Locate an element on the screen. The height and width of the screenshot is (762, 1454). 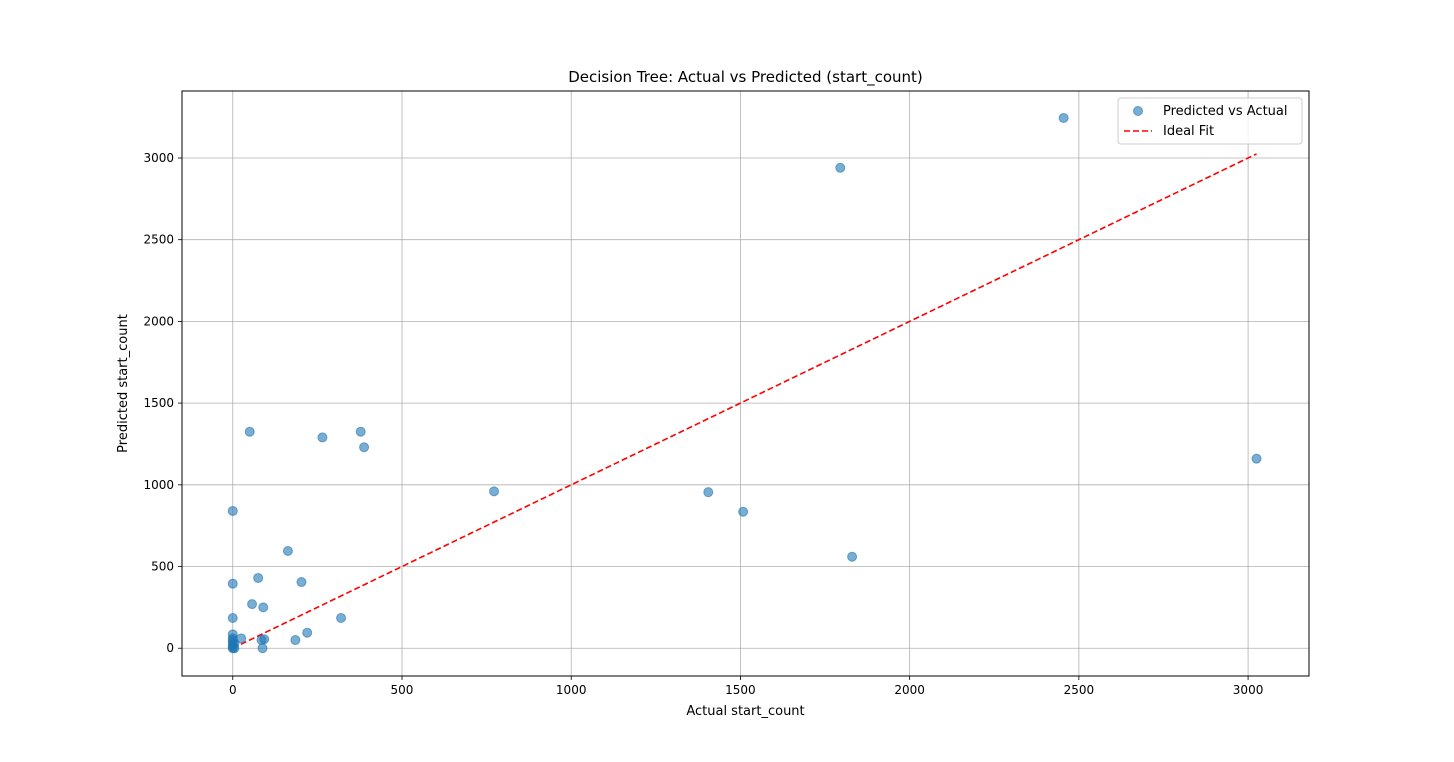
x-axis-ticks: 0 500 1000 1500 2000 2500 3000 is located at coordinates (746, 686).